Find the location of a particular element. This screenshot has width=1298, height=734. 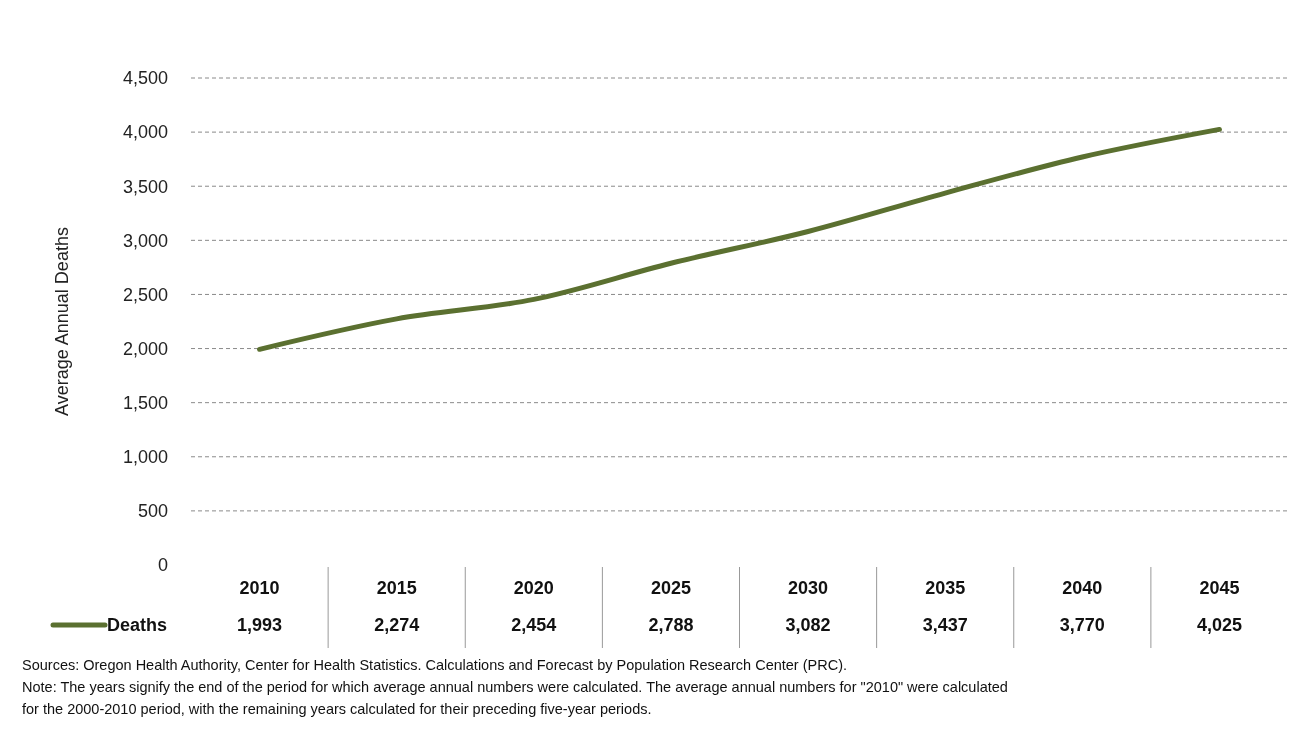

y-tick-label: 1,000 is located at coordinates (145, 457).